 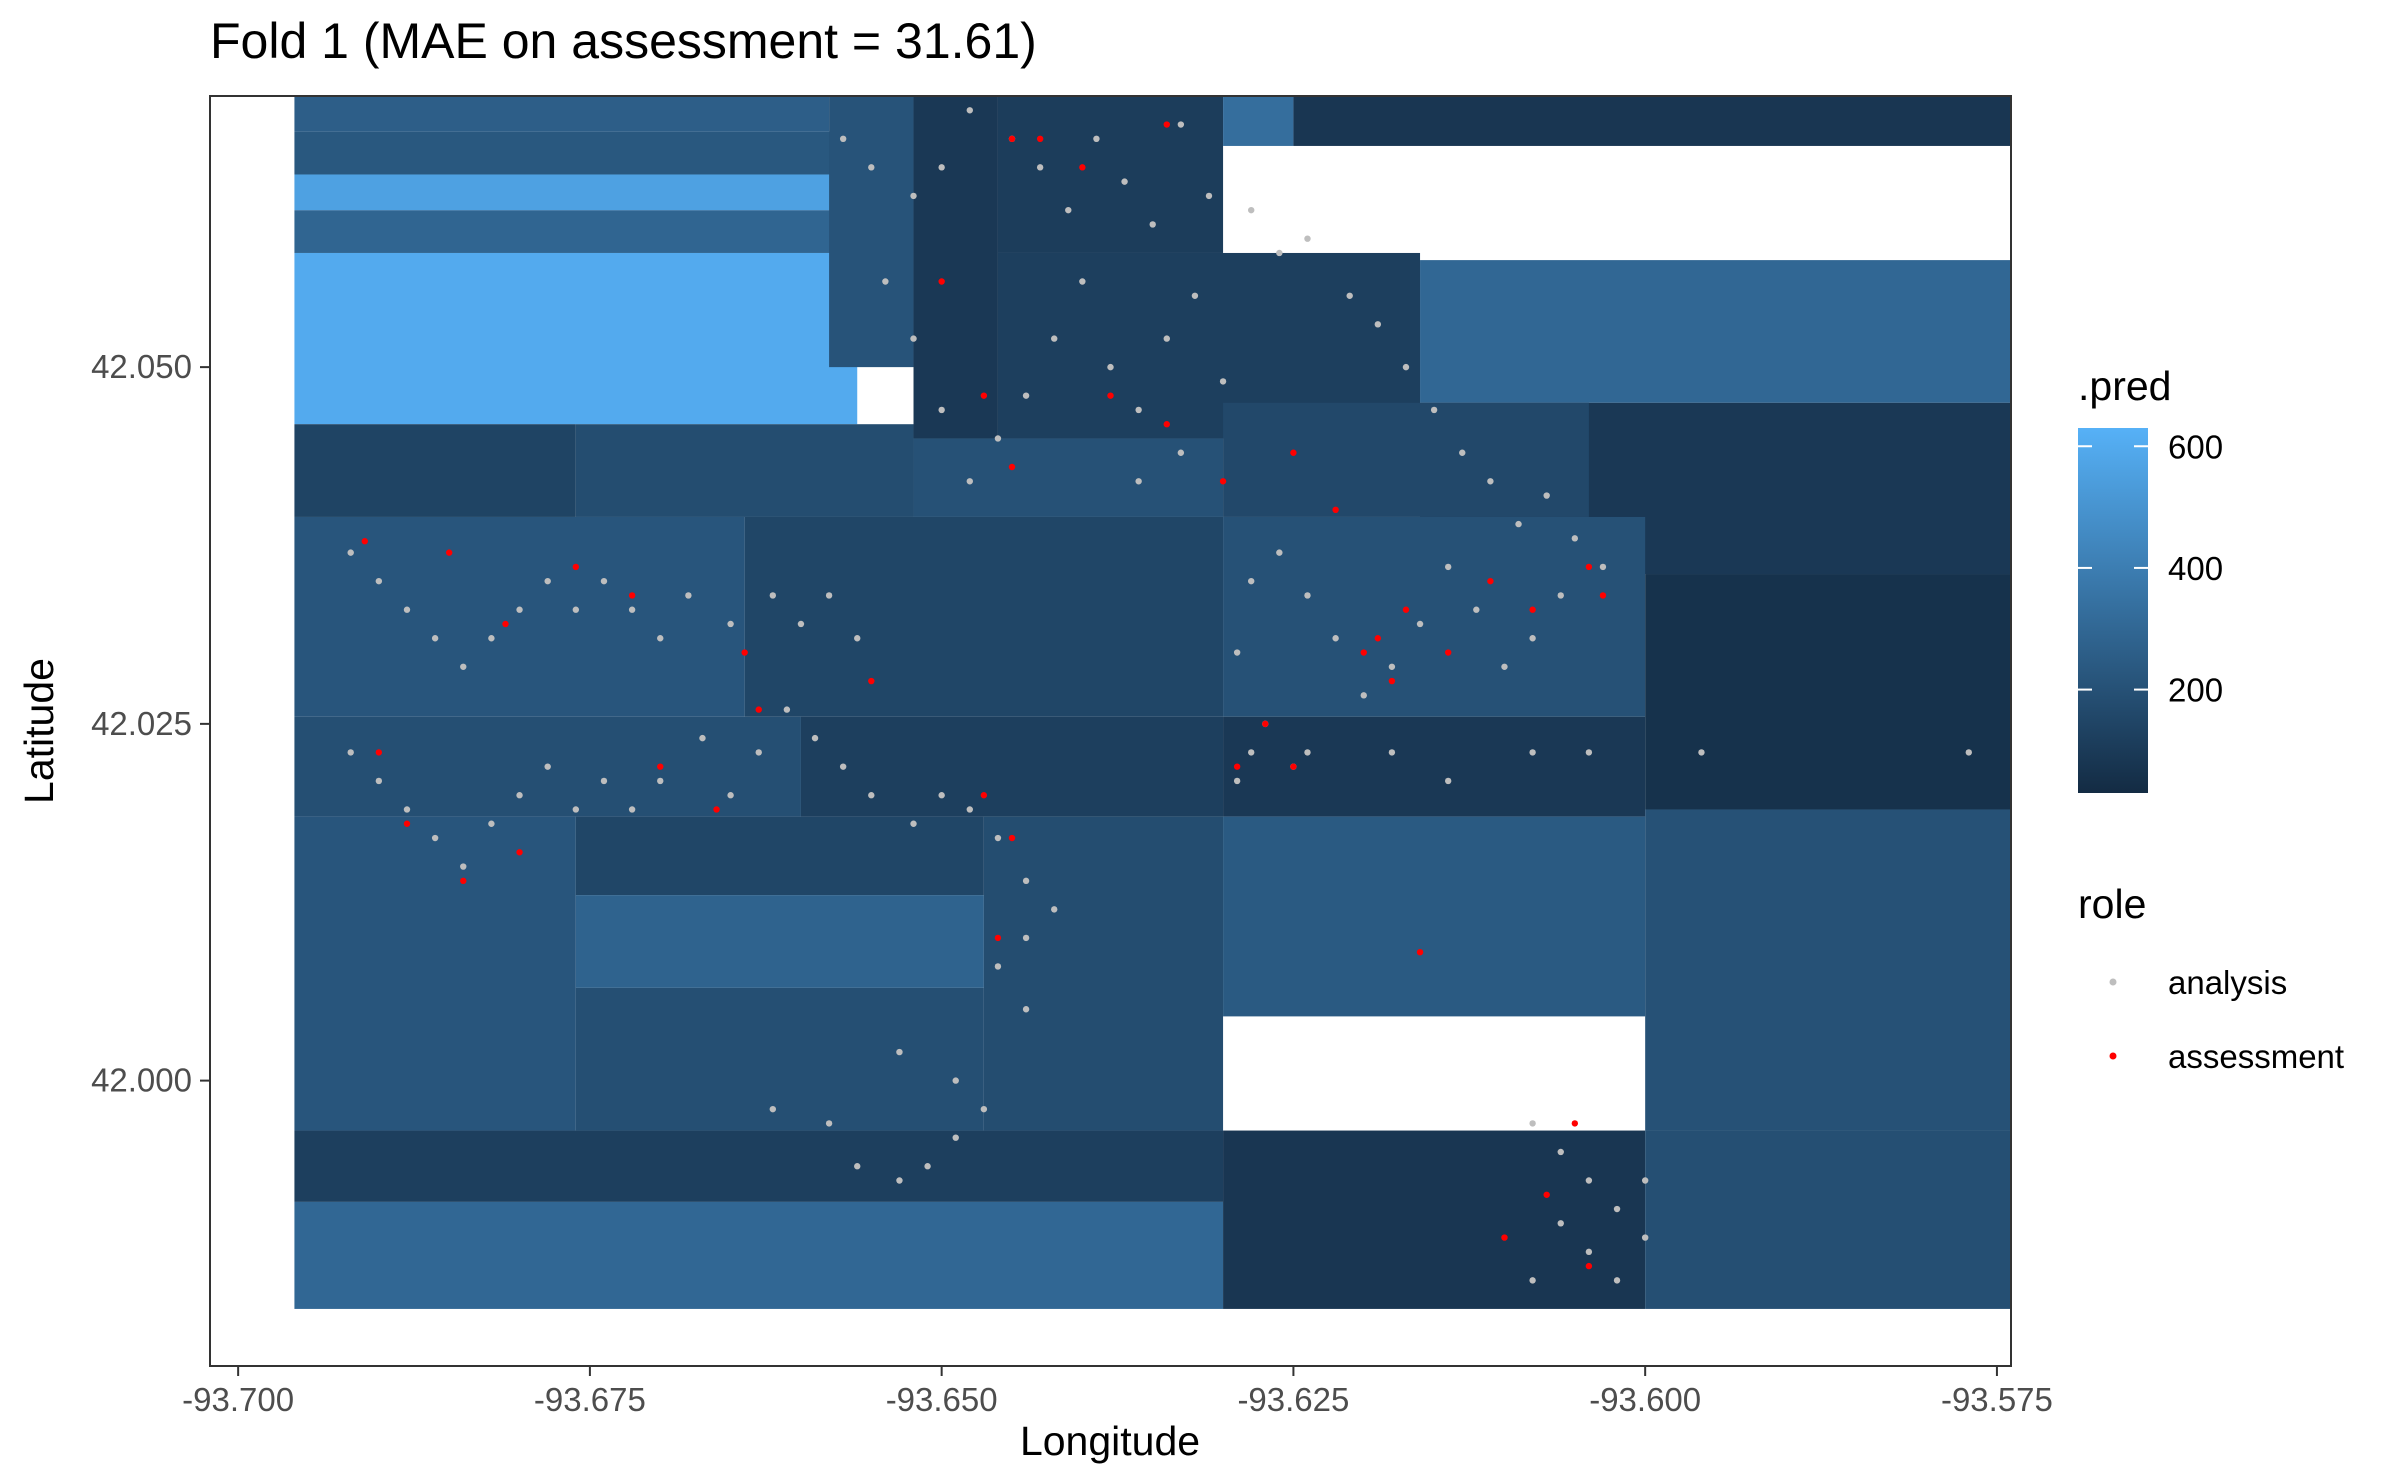 What do you see at coordinates (238, 1399) in the screenshot?
I see `x-tick-label: -93.700` at bounding box center [238, 1399].